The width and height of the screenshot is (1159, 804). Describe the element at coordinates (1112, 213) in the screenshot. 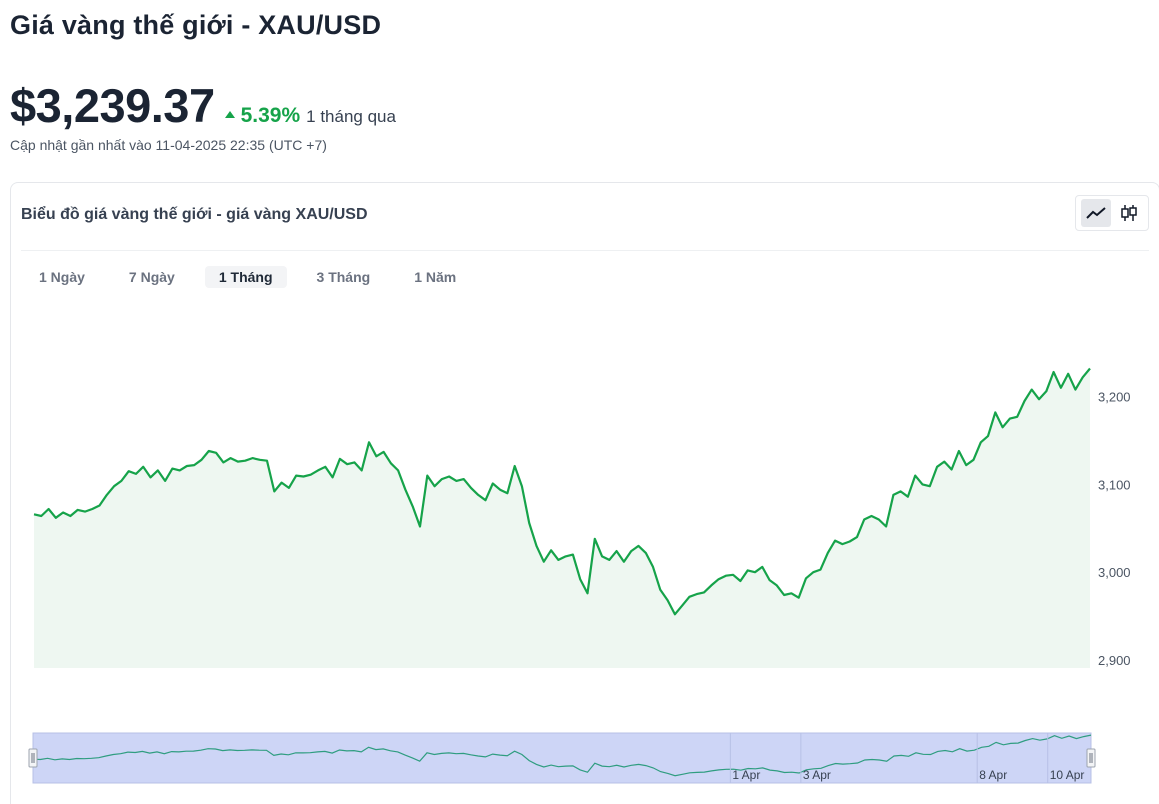

I see `chart-type-switch` at that location.